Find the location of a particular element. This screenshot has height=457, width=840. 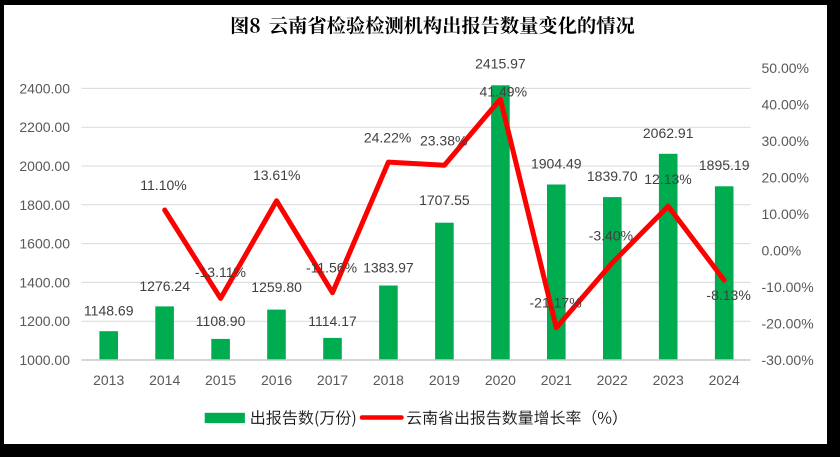

svg-text: 2062.91 is located at coordinates (668, 133).